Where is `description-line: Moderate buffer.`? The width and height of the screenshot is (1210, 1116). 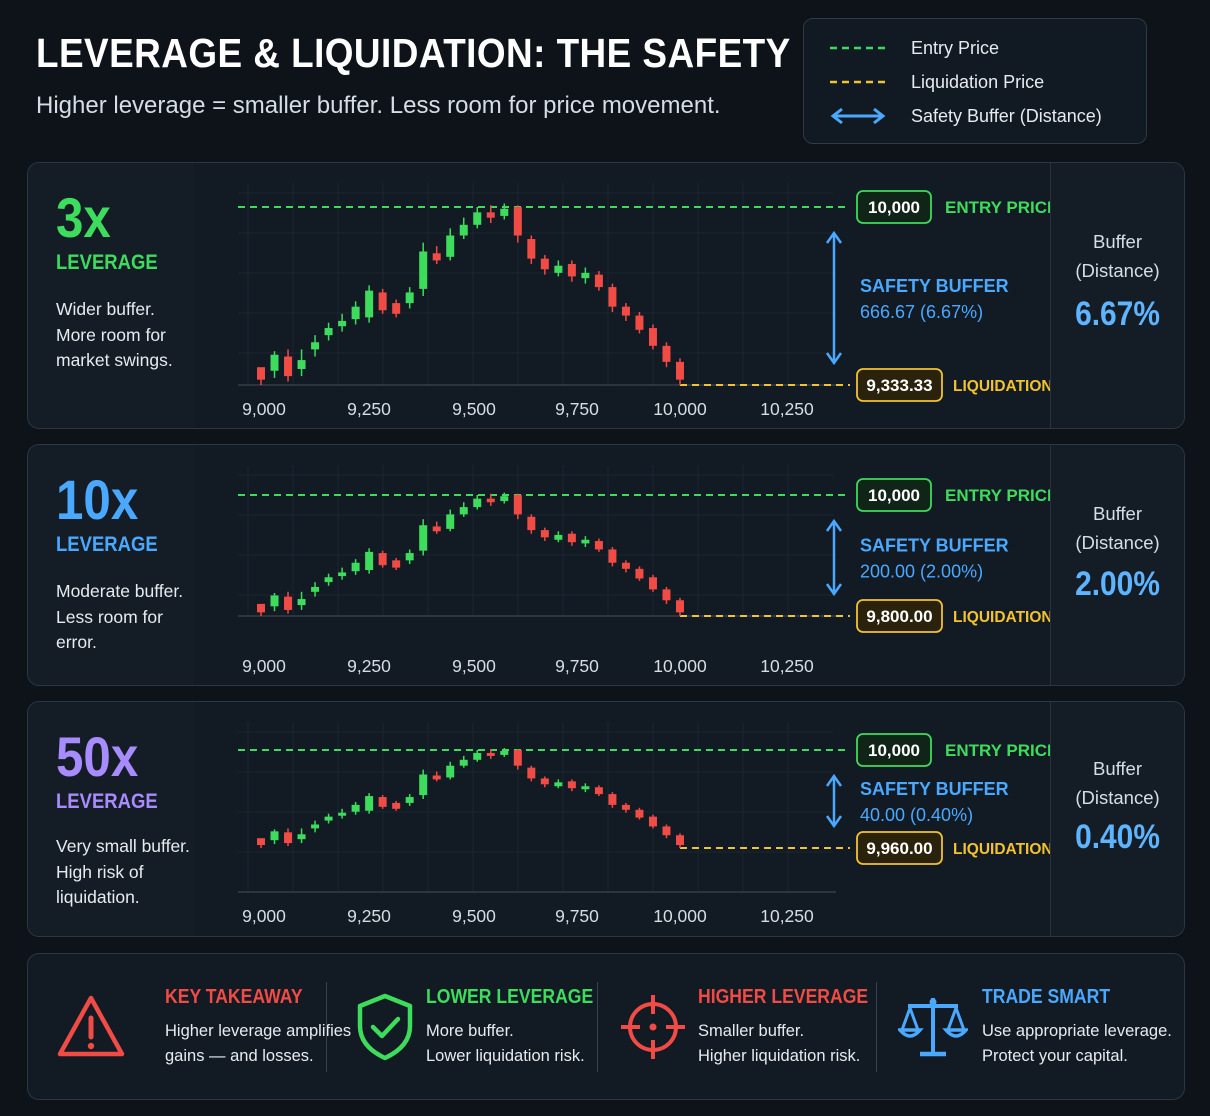
description-line: Moderate buffer. is located at coordinates (120, 591).